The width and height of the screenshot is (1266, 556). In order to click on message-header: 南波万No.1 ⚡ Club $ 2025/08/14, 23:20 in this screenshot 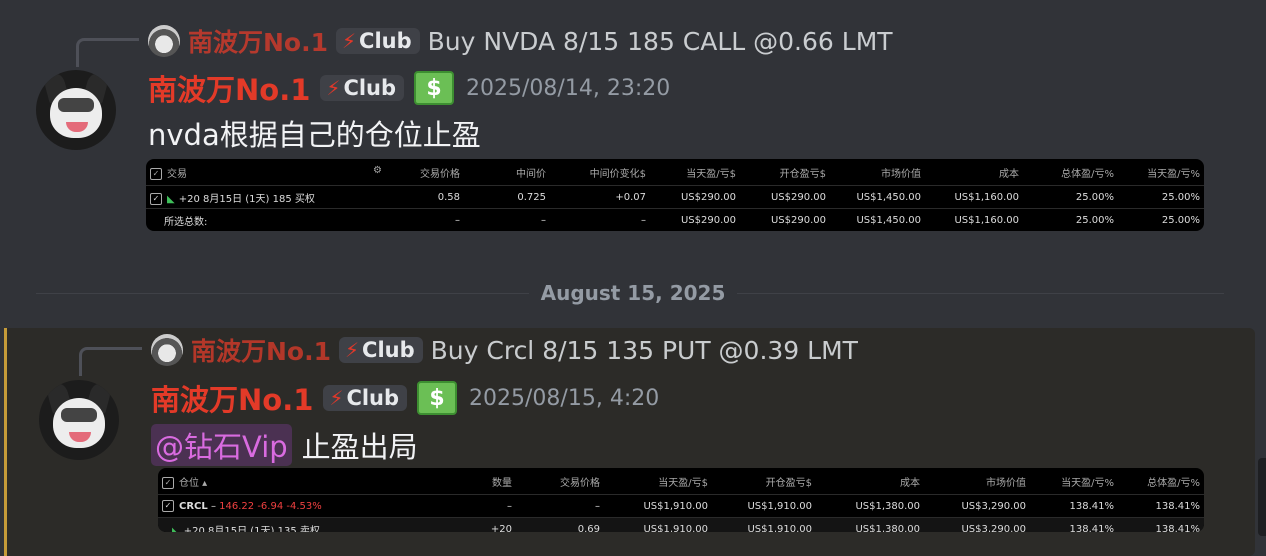, I will do `click(409, 88)`.